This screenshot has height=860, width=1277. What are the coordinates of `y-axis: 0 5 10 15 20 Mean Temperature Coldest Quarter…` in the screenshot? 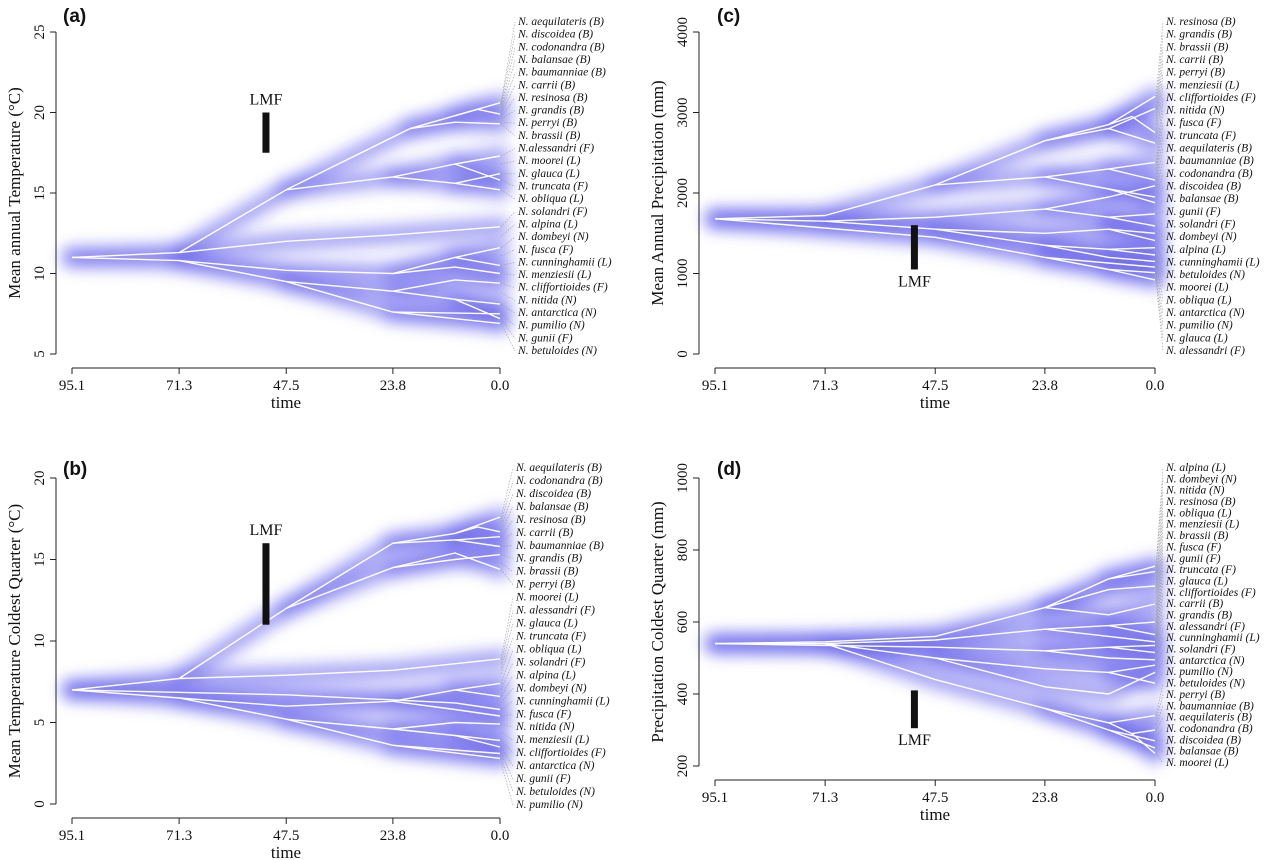 It's located at (31, 639).